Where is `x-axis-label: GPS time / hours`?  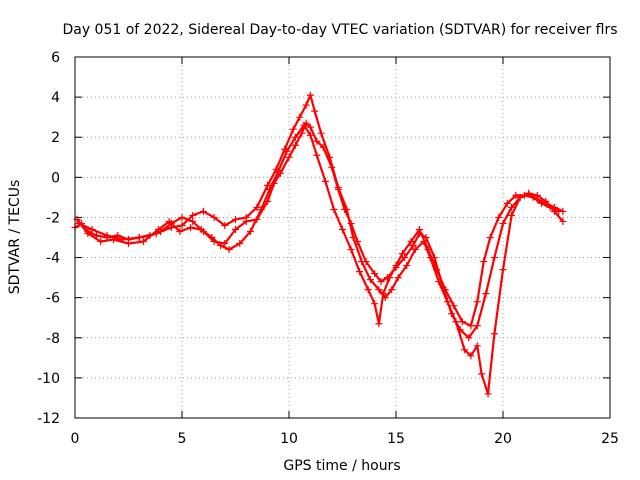
x-axis-label: GPS time / hours is located at coordinates (341, 466).